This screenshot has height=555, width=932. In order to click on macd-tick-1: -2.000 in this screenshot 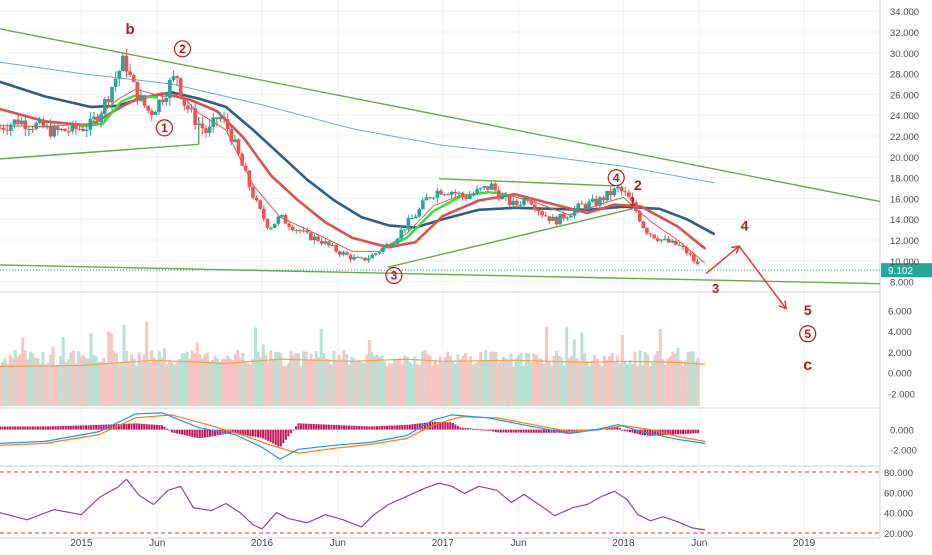, I will do `click(903, 450)`.